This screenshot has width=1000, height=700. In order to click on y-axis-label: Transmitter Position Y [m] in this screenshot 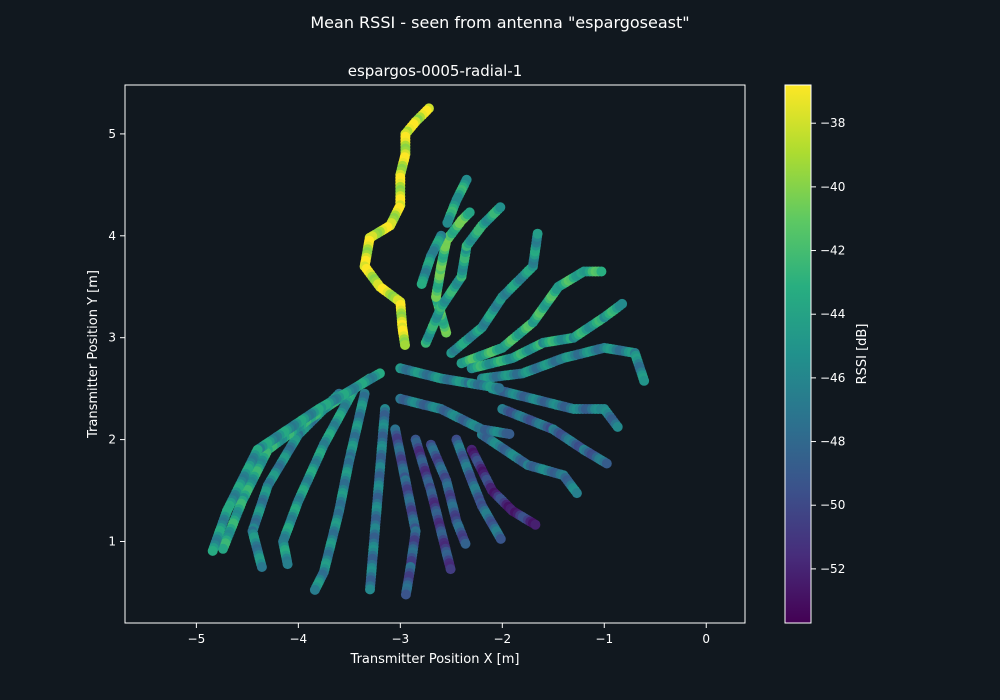, I will do `click(93, 354)`.